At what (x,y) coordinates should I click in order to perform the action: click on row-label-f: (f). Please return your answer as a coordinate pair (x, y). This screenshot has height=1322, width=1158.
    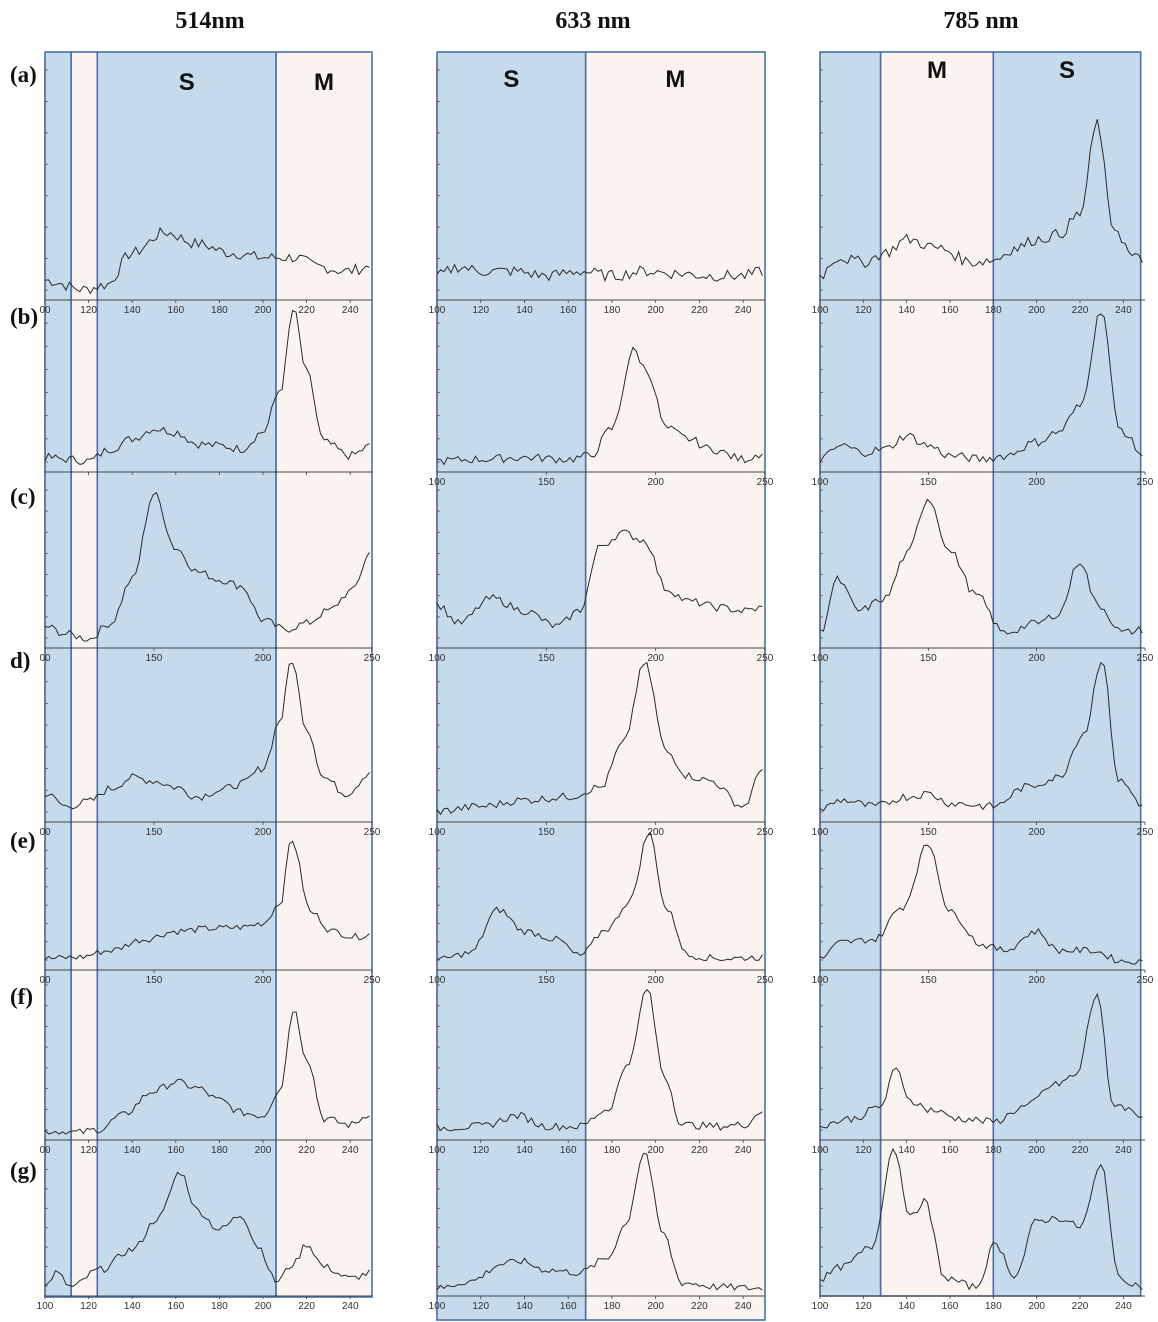
    Looking at the image, I should click on (21, 996).